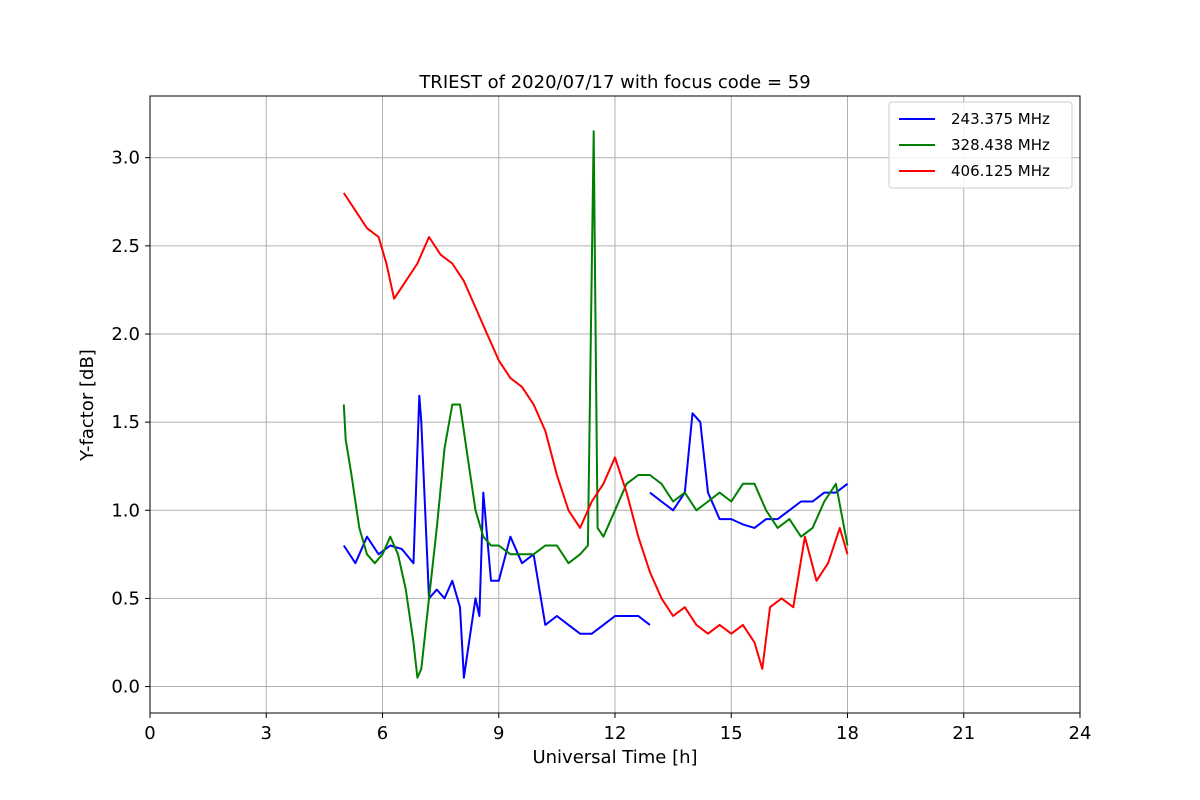  Describe the element at coordinates (125, 246) in the screenshot. I see `y-tick-label: 2.5` at that location.